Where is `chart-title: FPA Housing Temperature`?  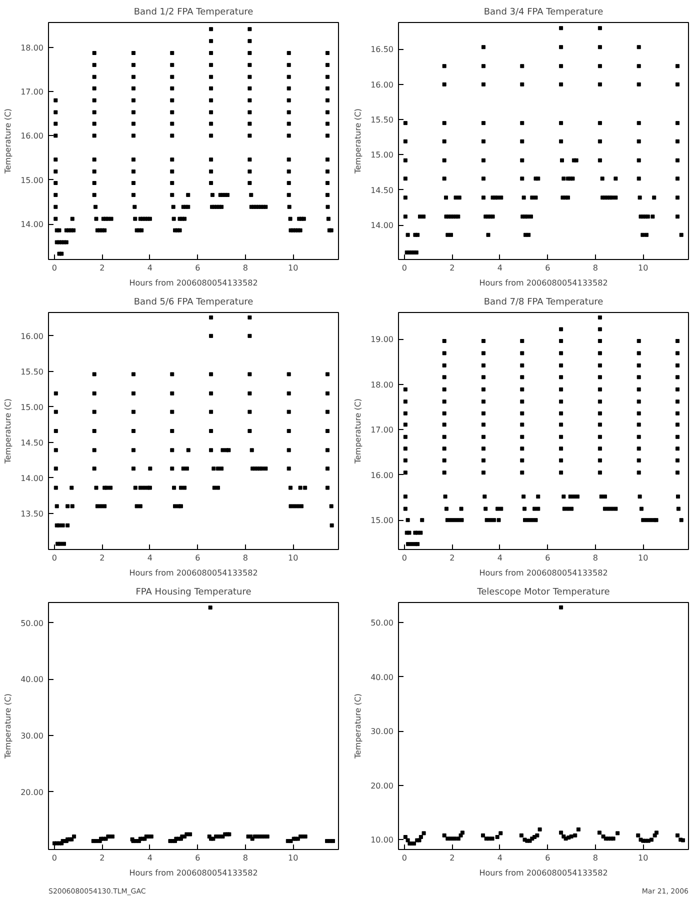 chart-title: FPA Housing Temperature is located at coordinates (194, 593).